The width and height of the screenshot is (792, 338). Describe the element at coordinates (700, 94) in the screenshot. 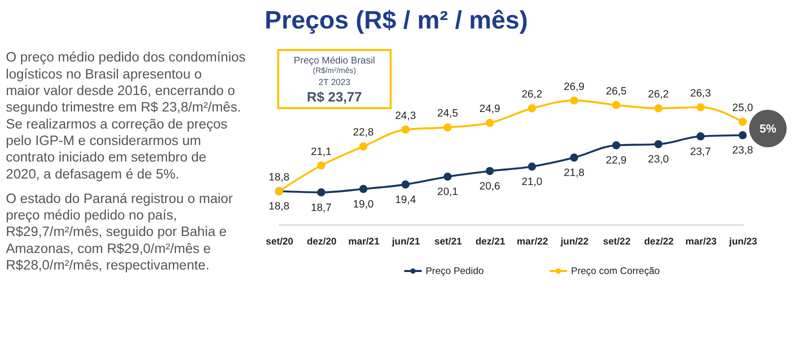

I see `data-label: 26,3` at that location.